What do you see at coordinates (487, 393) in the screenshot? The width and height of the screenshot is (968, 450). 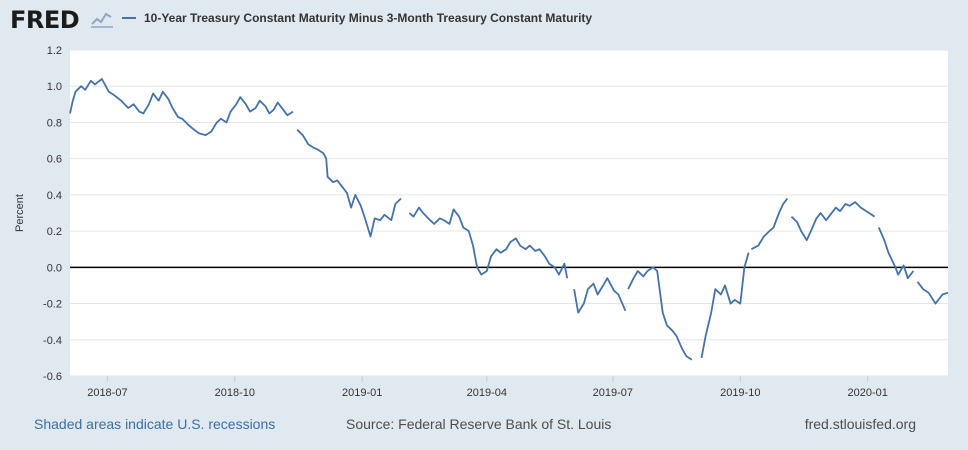 I see `x-tick-label: 2019-04` at bounding box center [487, 393].